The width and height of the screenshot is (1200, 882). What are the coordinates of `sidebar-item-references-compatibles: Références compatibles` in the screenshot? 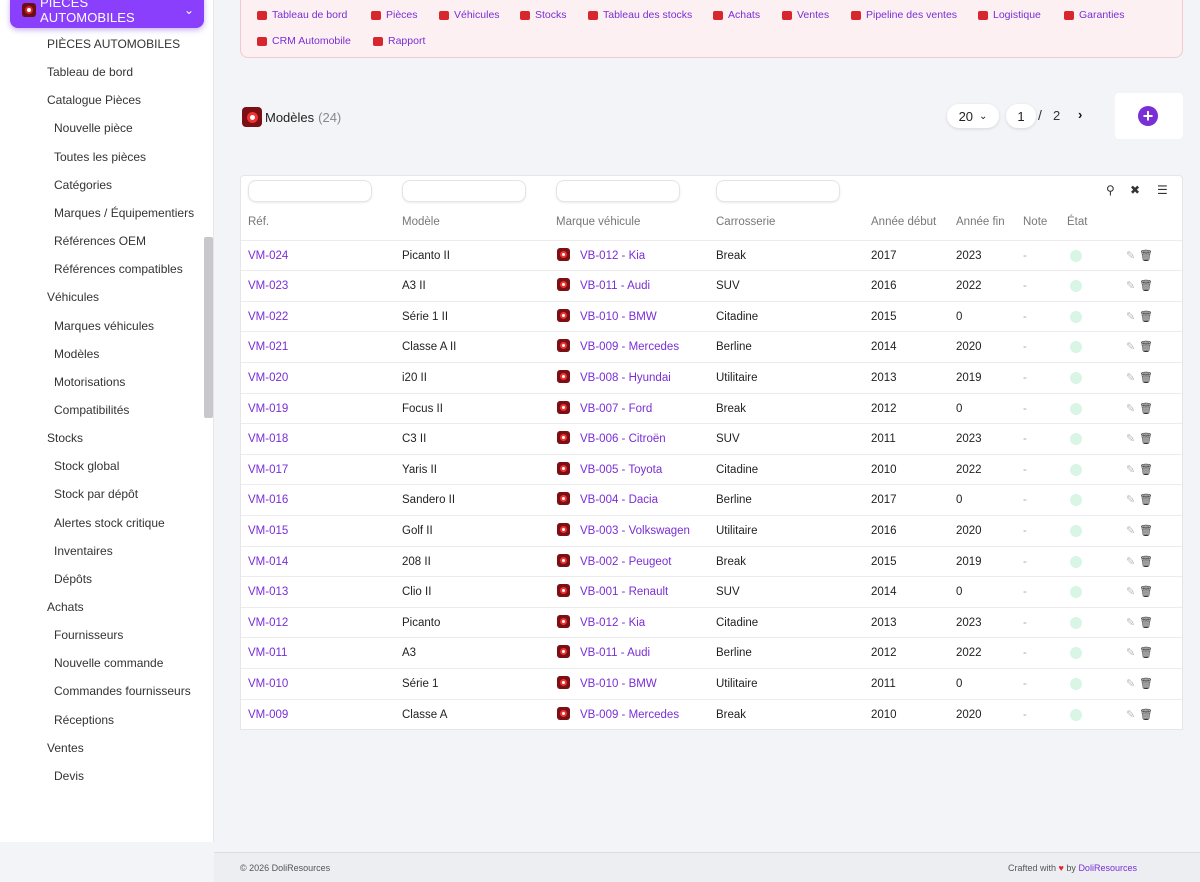 It's located at (118, 269).